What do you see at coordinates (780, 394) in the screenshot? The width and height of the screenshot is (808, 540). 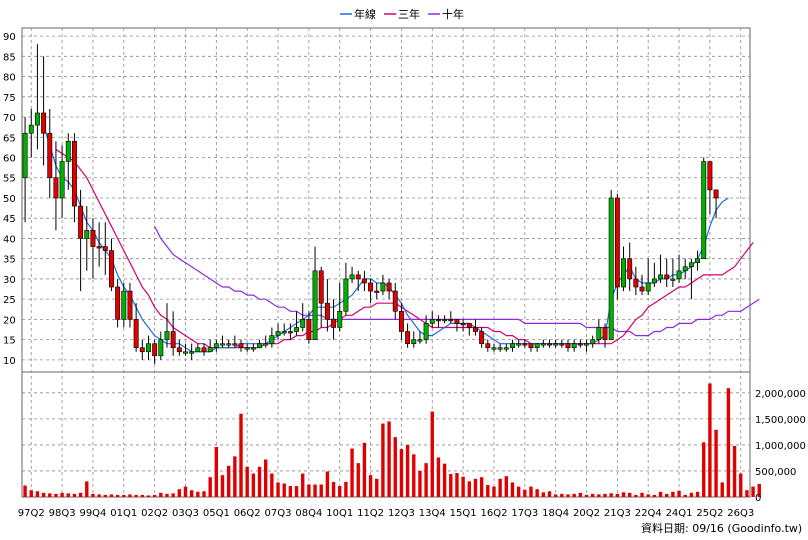 I see `volume-tick-label: 2,000,000` at bounding box center [780, 394].